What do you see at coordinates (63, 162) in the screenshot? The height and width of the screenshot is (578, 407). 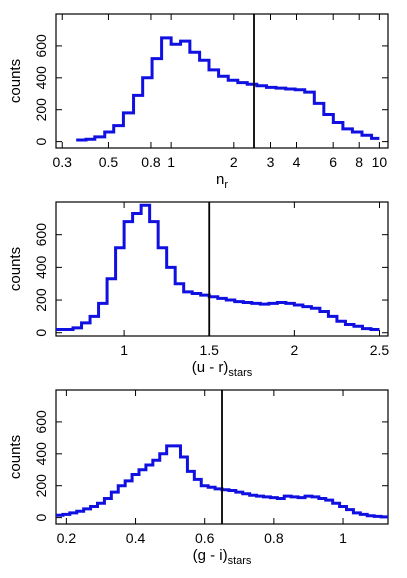 I see `x-tick-label: 0.3` at bounding box center [63, 162].